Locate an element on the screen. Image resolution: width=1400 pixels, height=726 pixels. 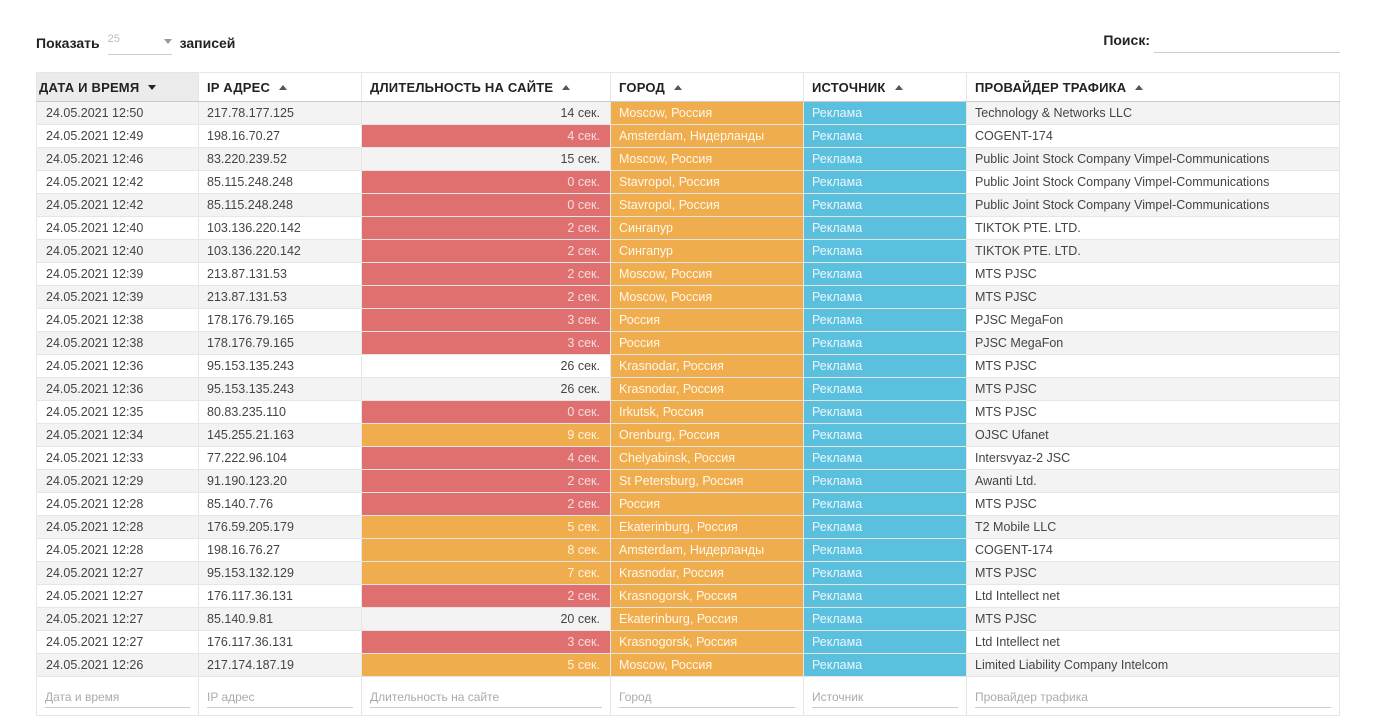
column-header-label: ИСТОЧНИК is located at coordinates (849, 87).